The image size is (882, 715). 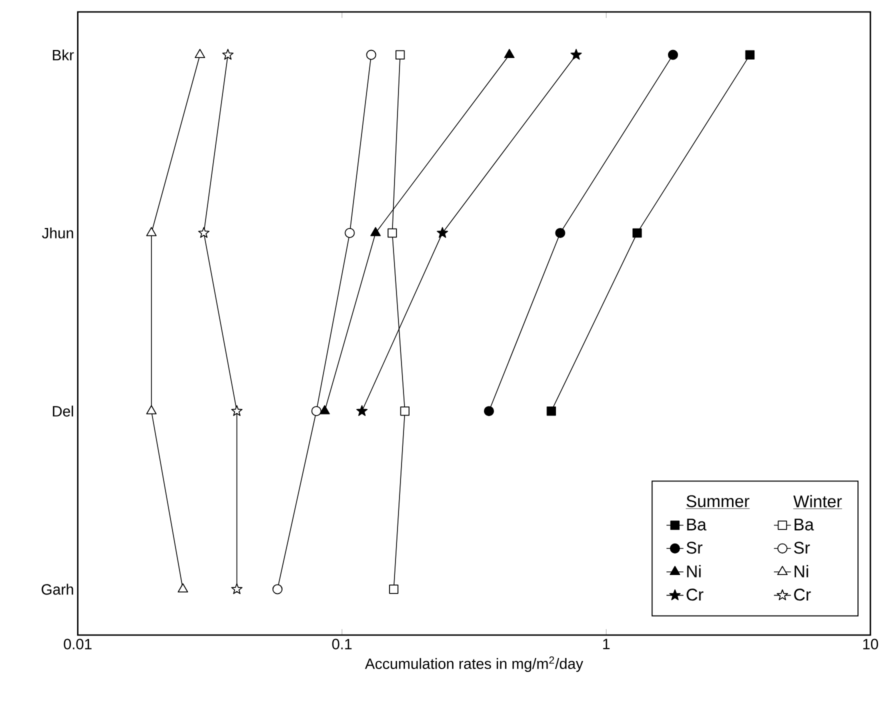 I want to click on x-tick-label: 0.1, so click(x=342, y=644).